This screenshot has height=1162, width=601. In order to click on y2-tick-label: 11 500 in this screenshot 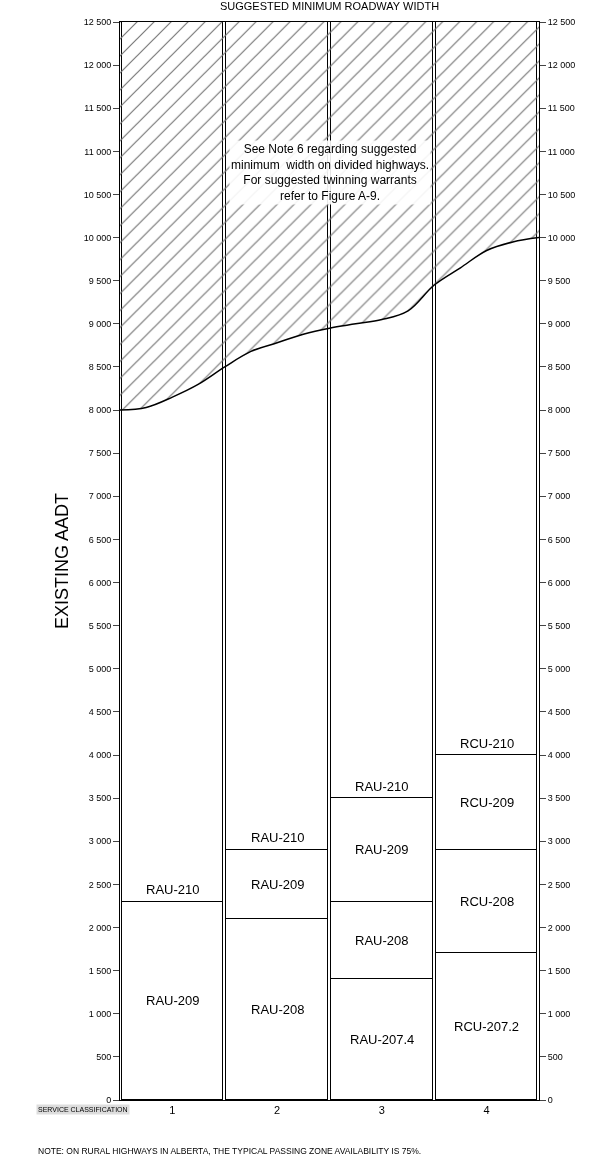, I will do `click(561, 108)`.